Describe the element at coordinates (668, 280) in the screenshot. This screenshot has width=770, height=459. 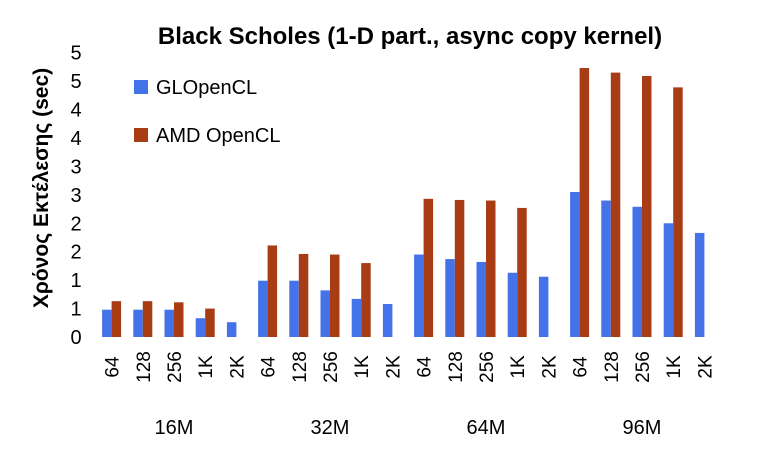
I see `bar-glopencl-96m-1k` at that location.